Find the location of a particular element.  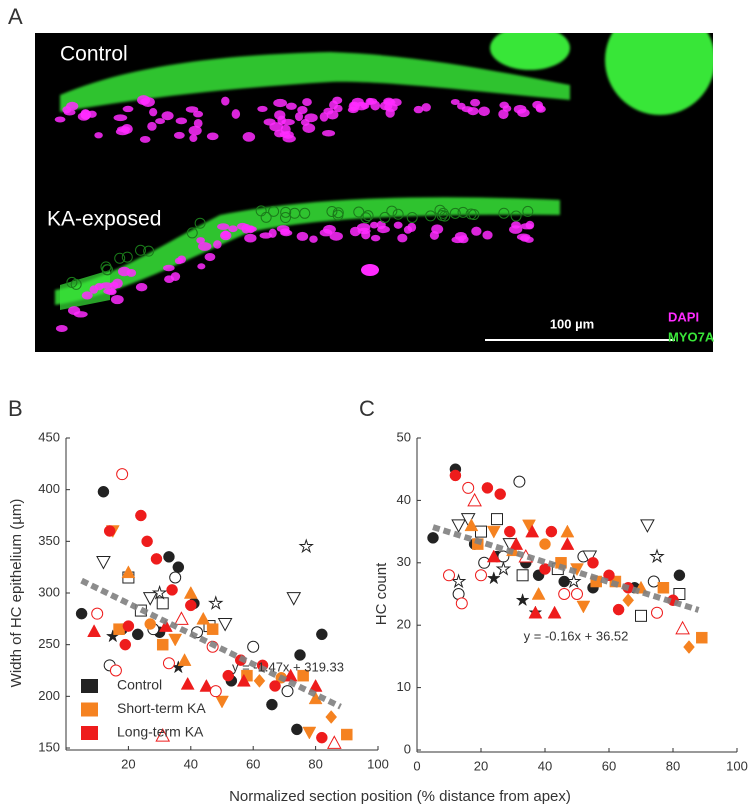

y-tick-label: 300 is located at coordinates (49, 591).